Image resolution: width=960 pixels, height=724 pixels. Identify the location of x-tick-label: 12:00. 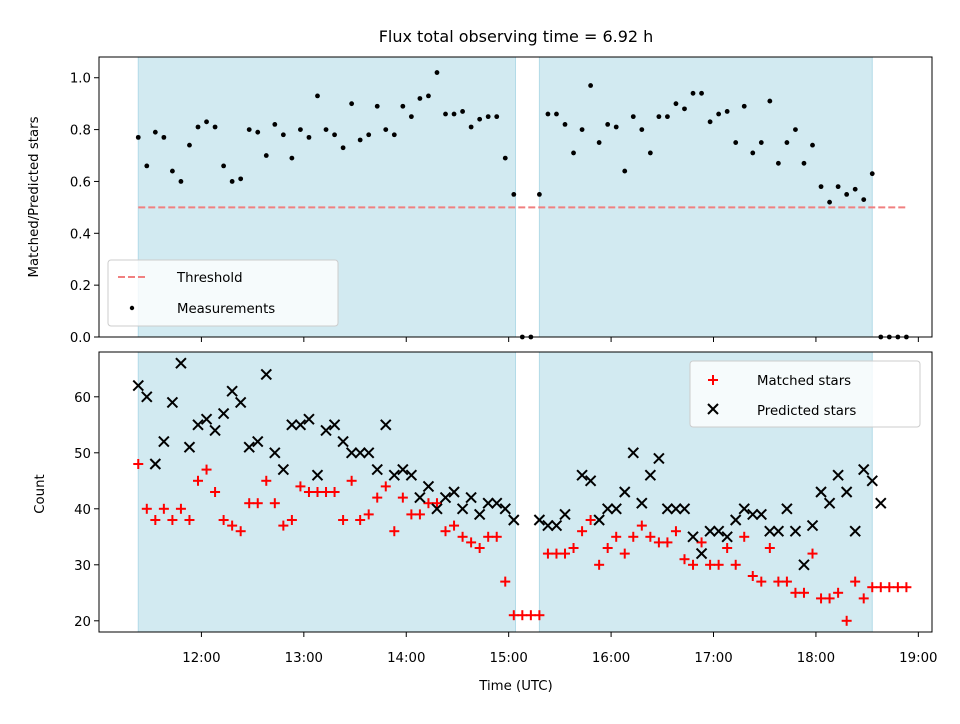
(201, 658).